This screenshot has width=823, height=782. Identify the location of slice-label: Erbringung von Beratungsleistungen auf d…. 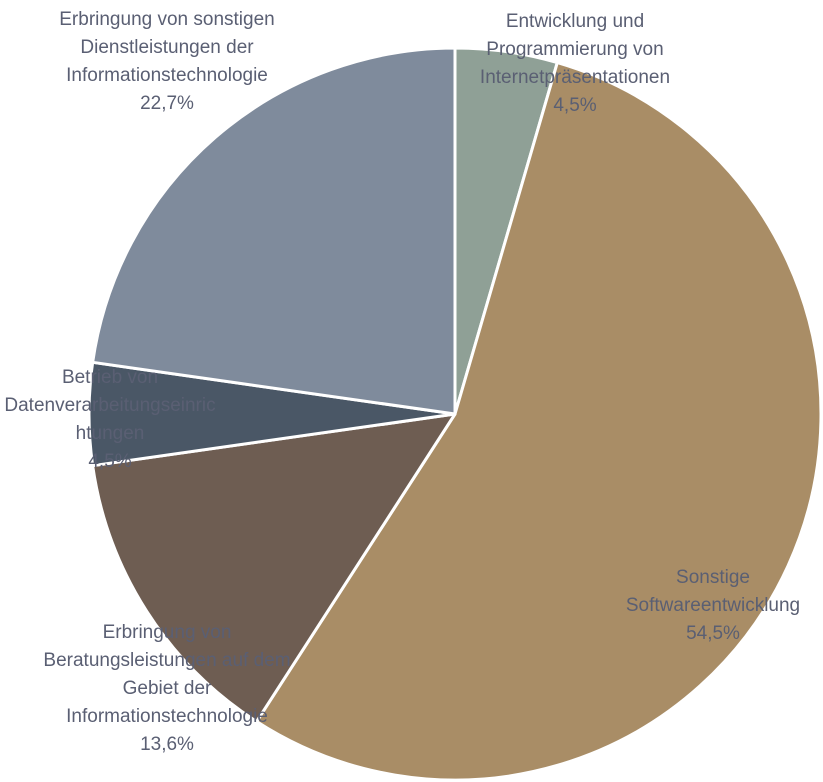
(167, 689).